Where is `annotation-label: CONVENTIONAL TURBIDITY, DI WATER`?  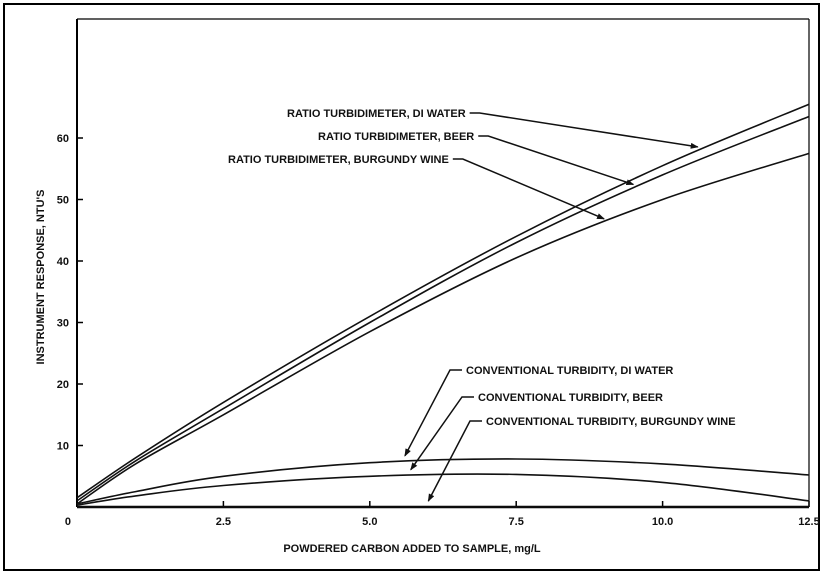
annotation-label: CONVENTIONAL TURBIDITY, DI WATER is located at coordinates (569, 371).